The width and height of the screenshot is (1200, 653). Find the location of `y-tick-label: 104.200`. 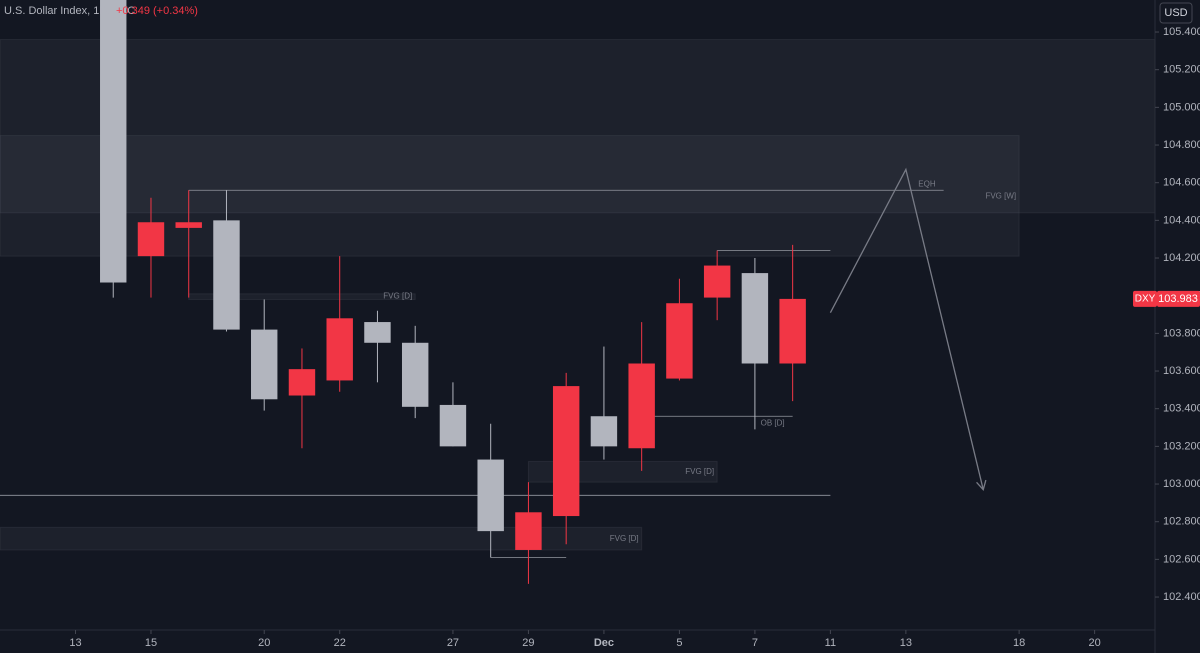

y-tick-label: 104.200 is located at coordinates (1181, 258).